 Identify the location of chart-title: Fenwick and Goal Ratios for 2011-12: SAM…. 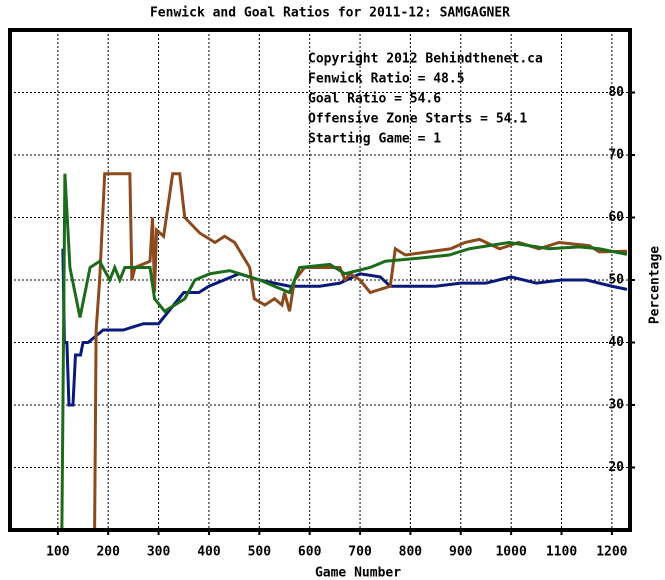
(330, 13).